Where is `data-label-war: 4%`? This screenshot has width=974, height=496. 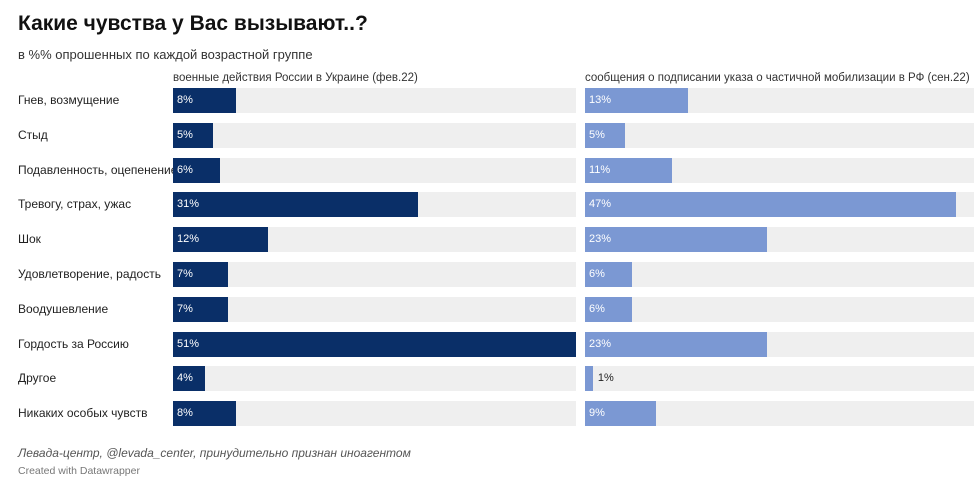
data-label-war: 4% is located at coordinates (185, 378).